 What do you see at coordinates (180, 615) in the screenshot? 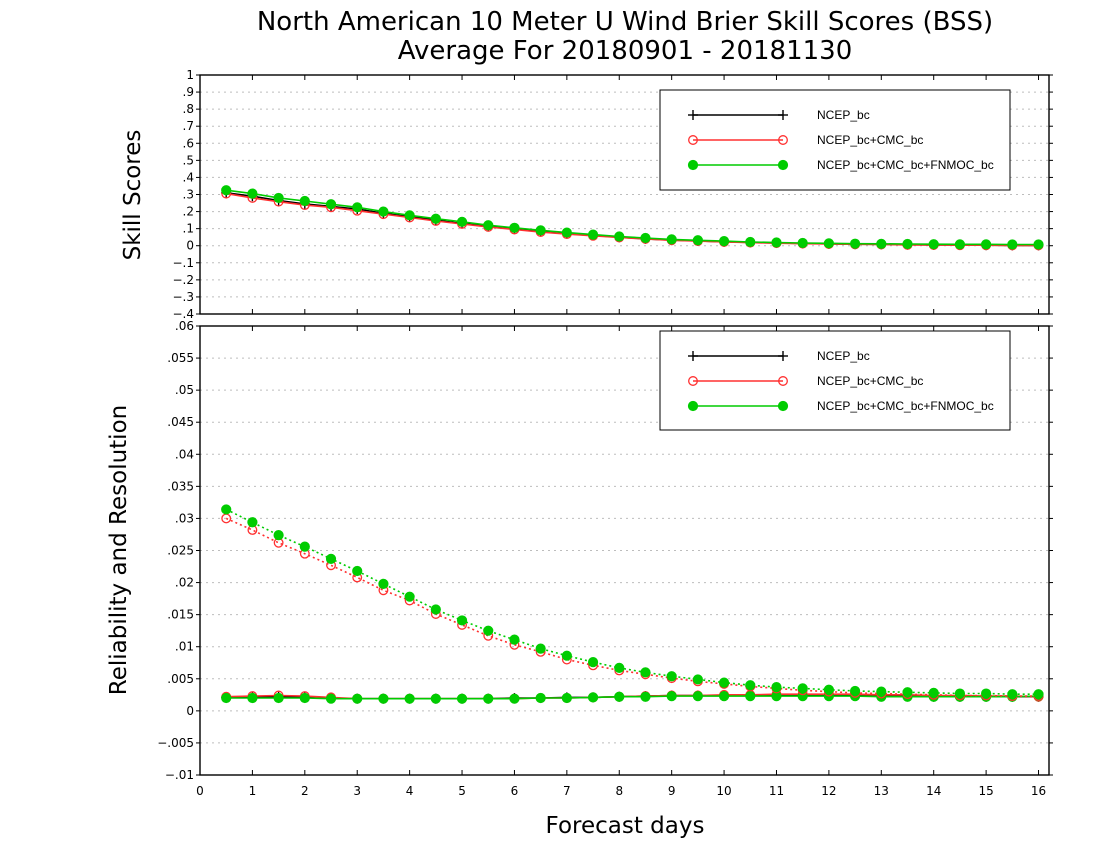
I see `y-tick-label: .015` at bounding box center [180, 615].